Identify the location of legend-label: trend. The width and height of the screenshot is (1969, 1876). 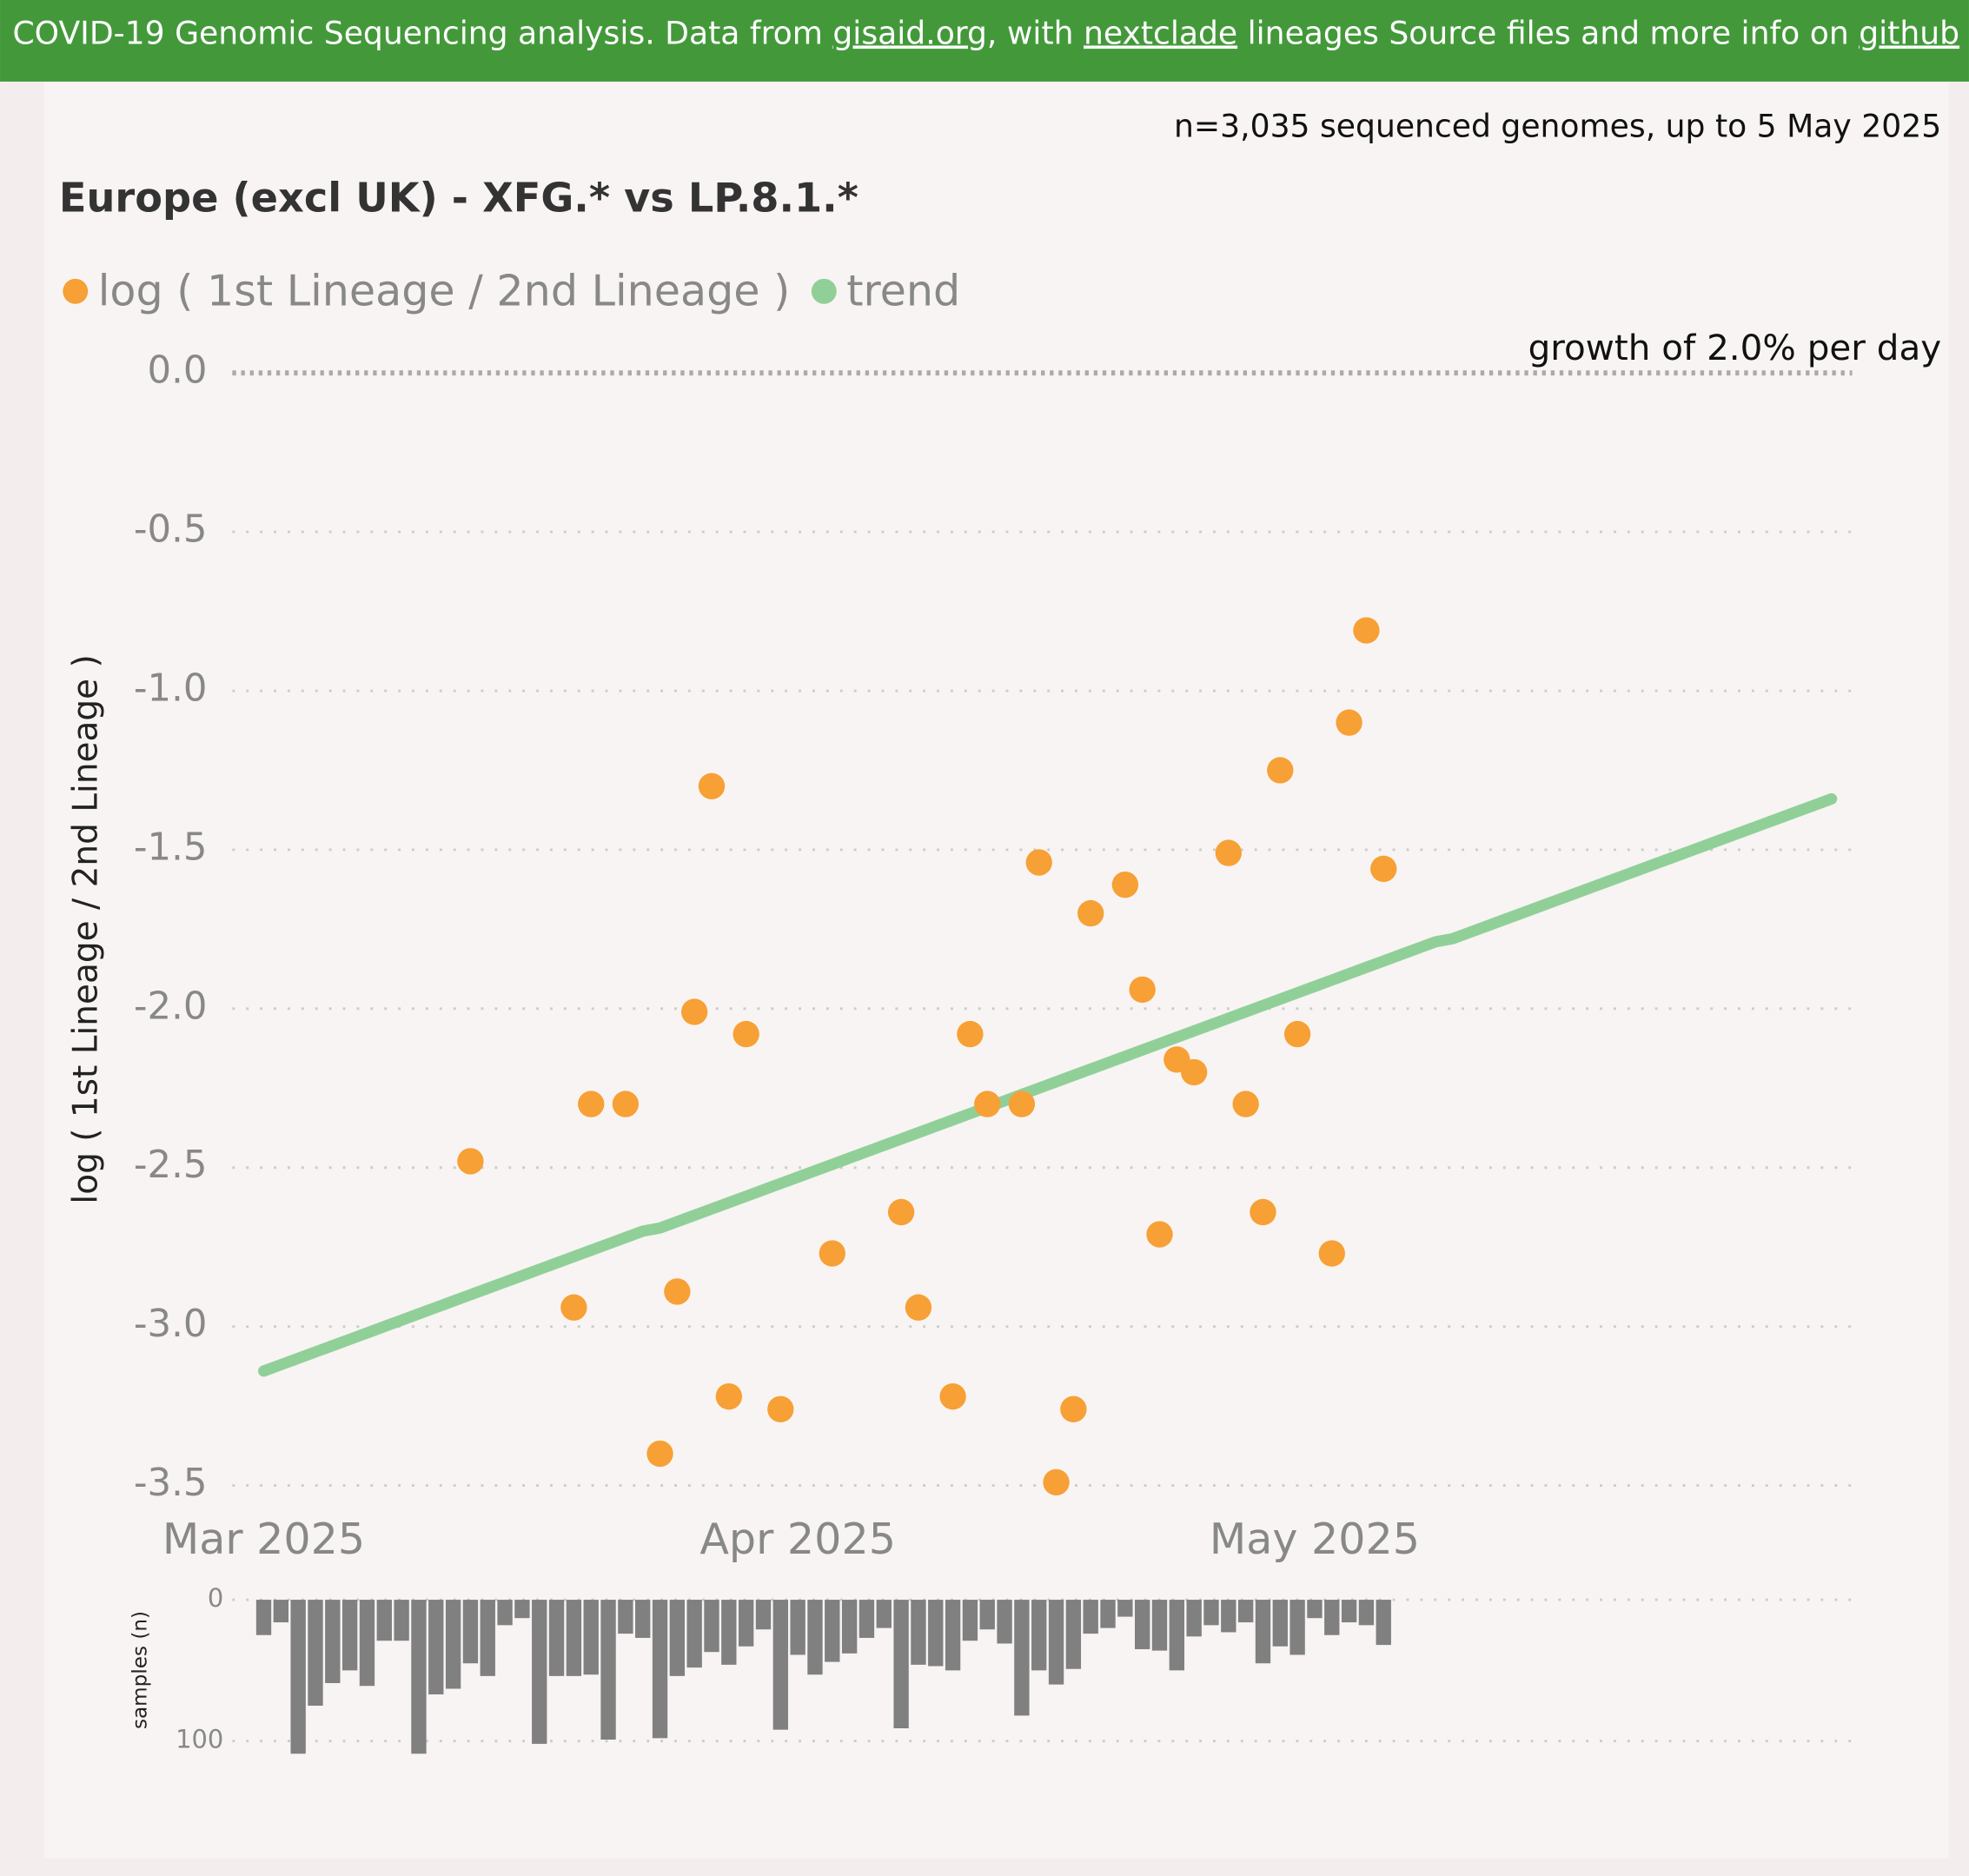
(903, 291).